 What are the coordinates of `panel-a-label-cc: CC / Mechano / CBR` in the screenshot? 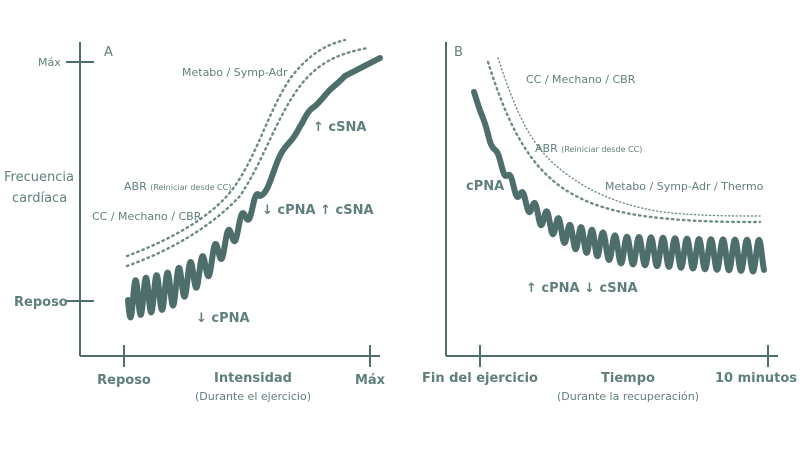 It's located at (147, 216).